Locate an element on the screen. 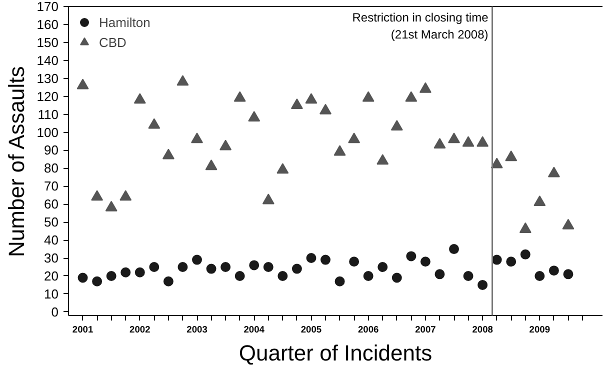  legend-label: CBD is located at coordinates (112, 42).